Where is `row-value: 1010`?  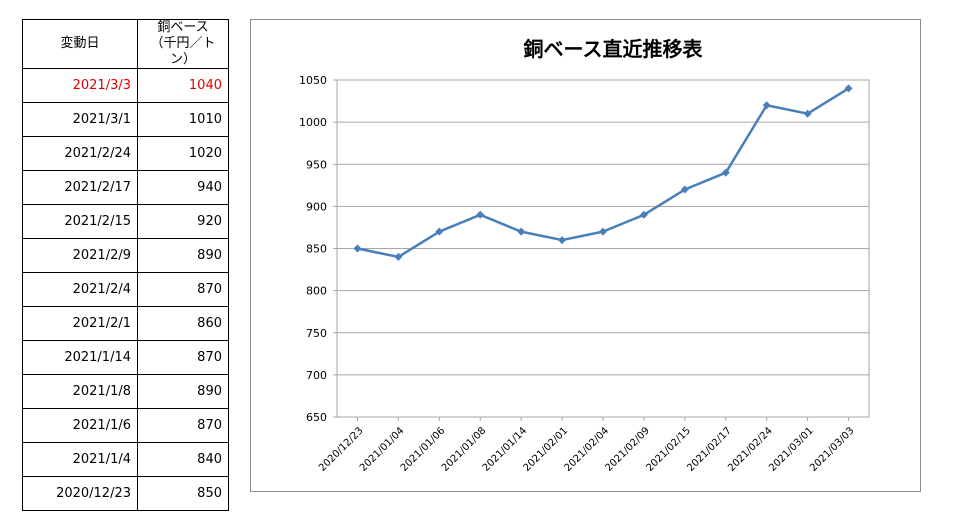
row-value: 1010 is located at coordinates (183, 119).